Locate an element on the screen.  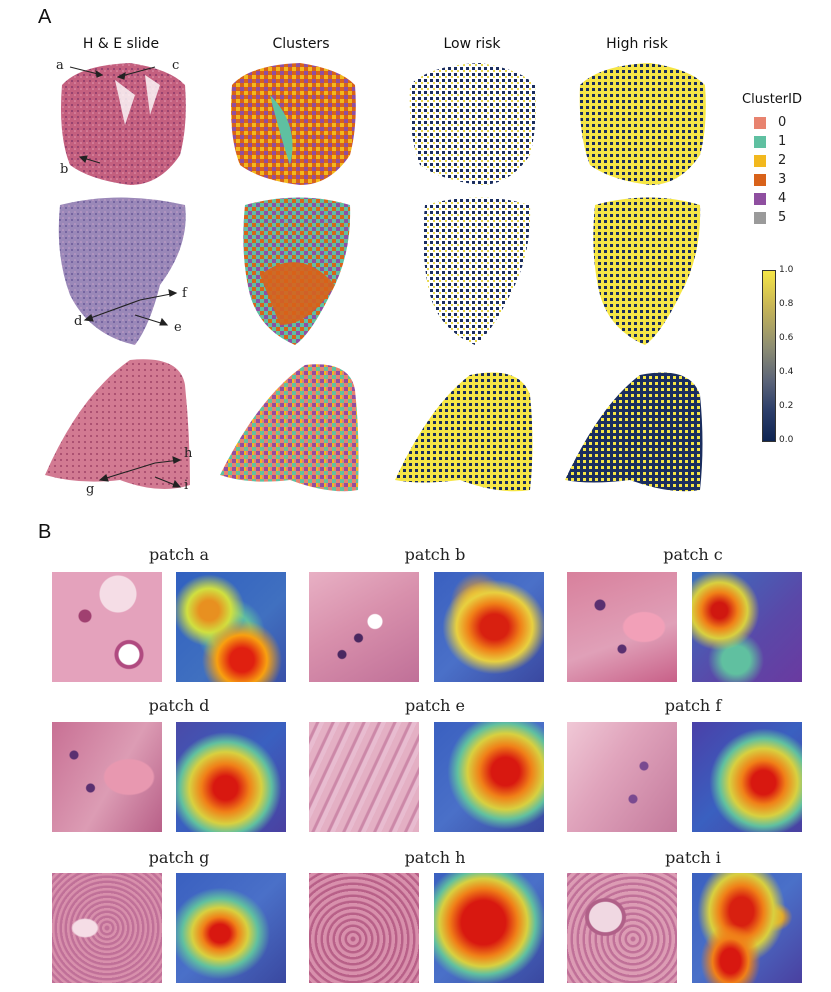
arrow-label-h: h is located at coordinates (188, 453).